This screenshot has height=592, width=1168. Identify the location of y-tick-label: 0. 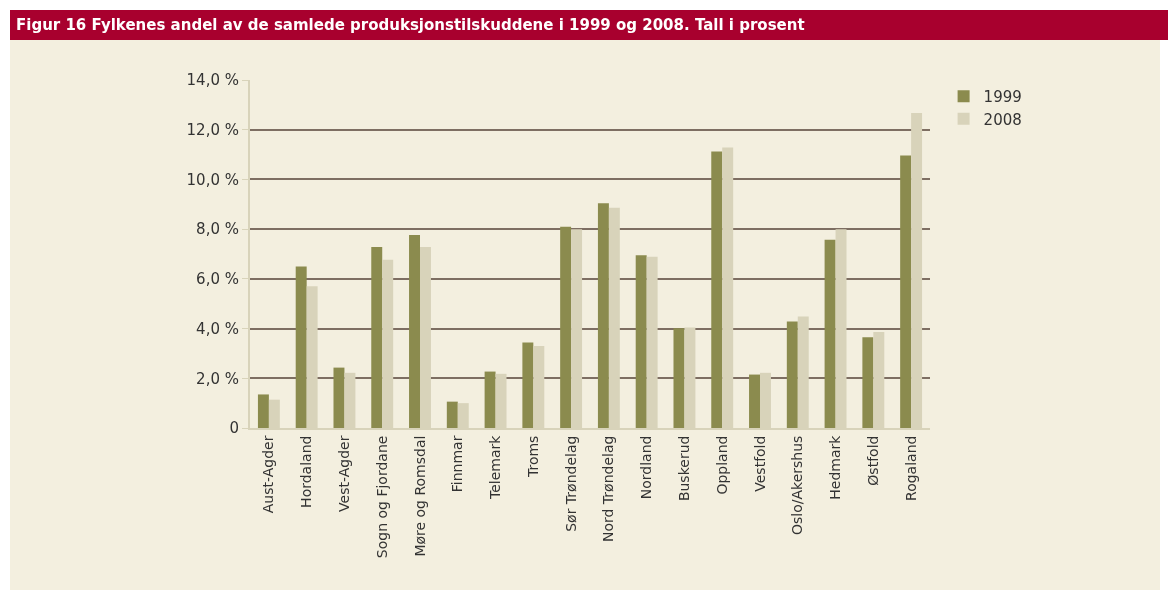
(234, 428).